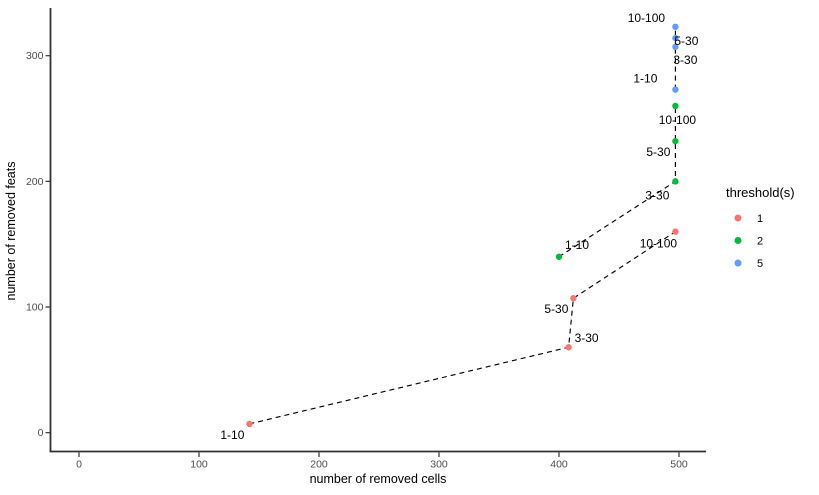 This screenshot has width=819, height=495. Describe the element at coordinates (378, 479) in the screenshot. I see `x-axis-title: number of removed cells` at that location.